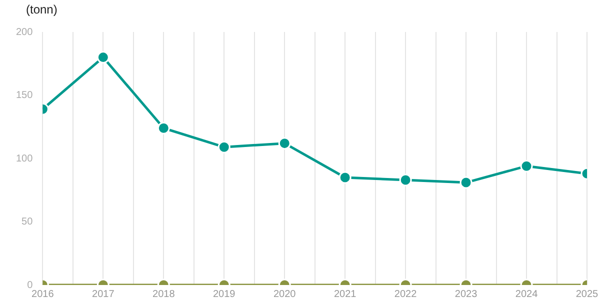  Describe the element at coordinates (43, 294) in the screenshot. I see `x-tick-label: 2016` at that location.